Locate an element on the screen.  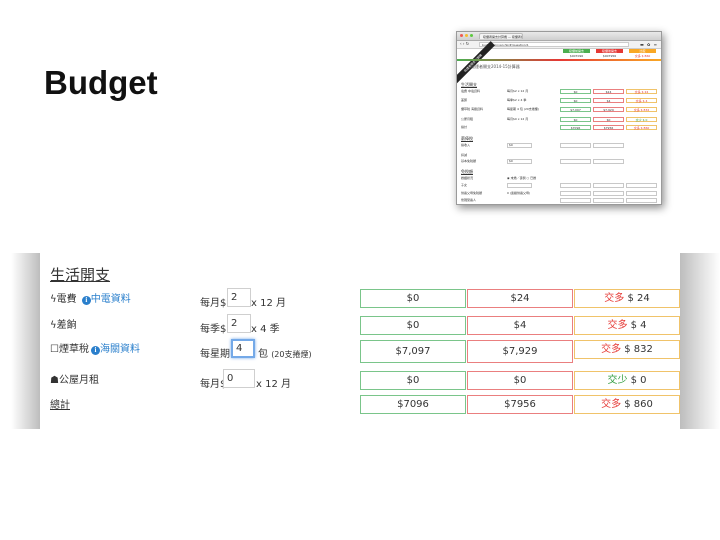
panel-shadow-left is located at coordinates (25, 341).